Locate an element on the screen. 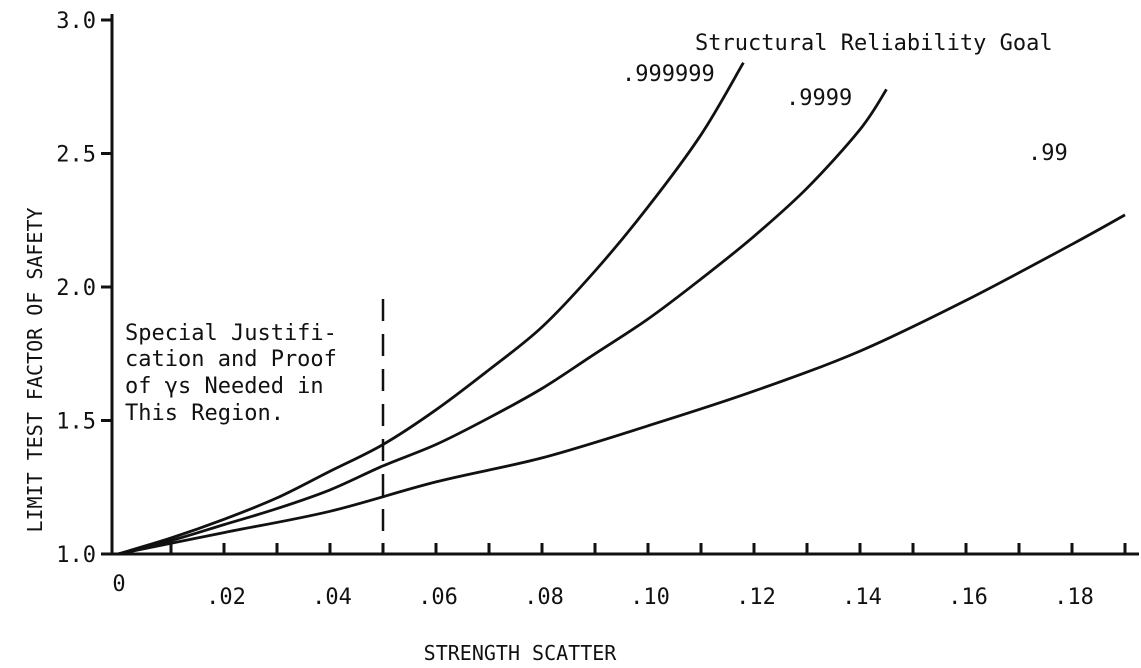  y-tick-label: 2.5 is located at coordinates (76, 155).